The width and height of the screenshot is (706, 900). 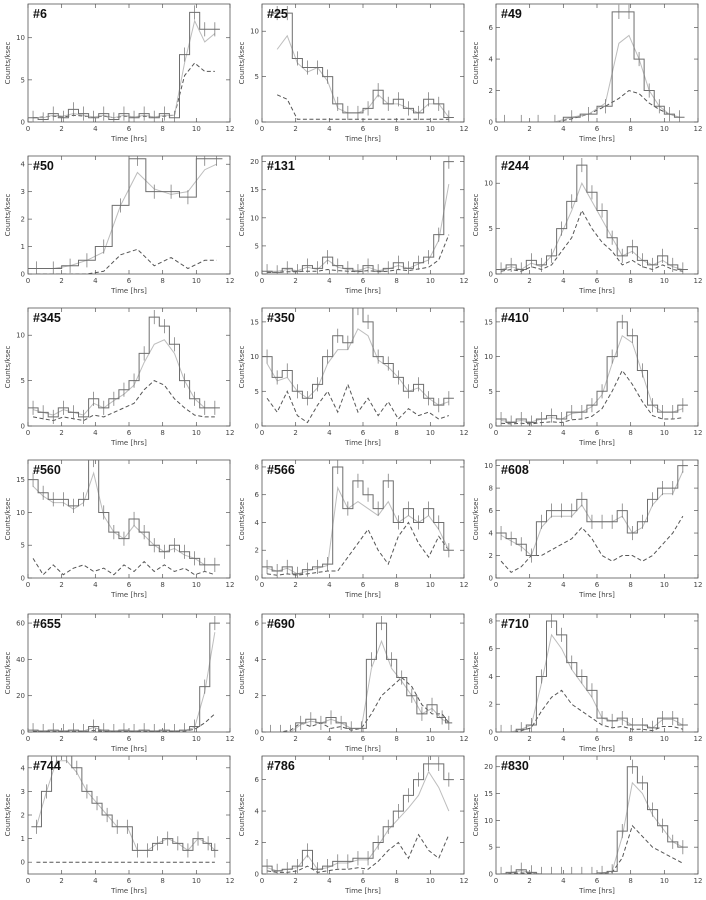 I want to click on lightcurve-panel: 0 2 4 6 8 10 12 0 1 2 3 4 Time [hrs] Counts/ksec #744, so click(x=118, y=826).